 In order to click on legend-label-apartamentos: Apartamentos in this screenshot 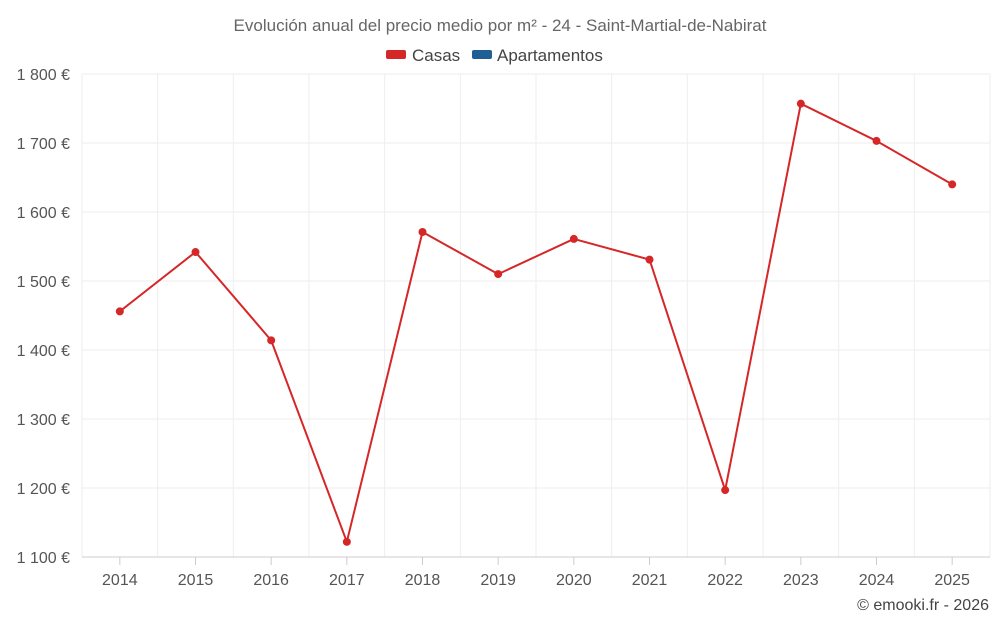, I will do `click(550, 55)`.